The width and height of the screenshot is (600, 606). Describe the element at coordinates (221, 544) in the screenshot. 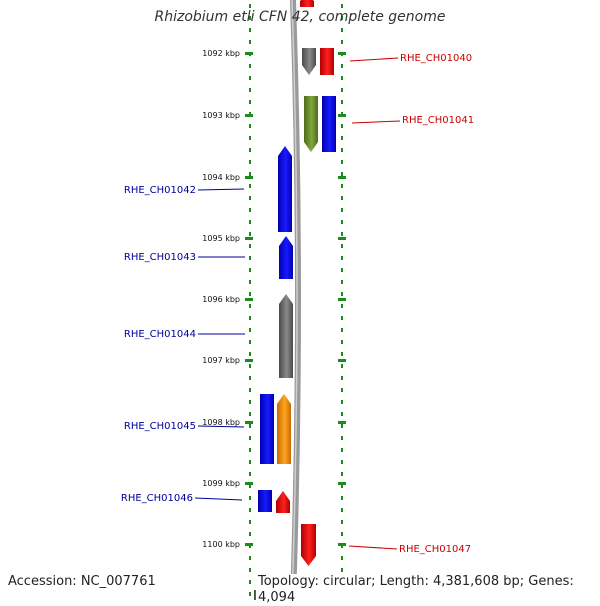

I see `scale-tick-label: 1100 kbp` at that location.